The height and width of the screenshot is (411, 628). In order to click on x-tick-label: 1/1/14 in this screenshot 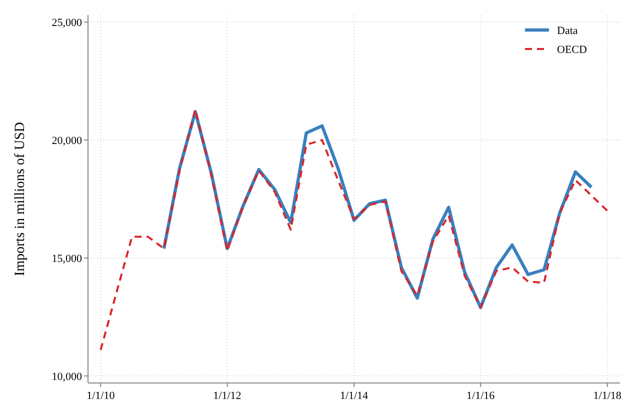, I will do `click(354, 396)`.